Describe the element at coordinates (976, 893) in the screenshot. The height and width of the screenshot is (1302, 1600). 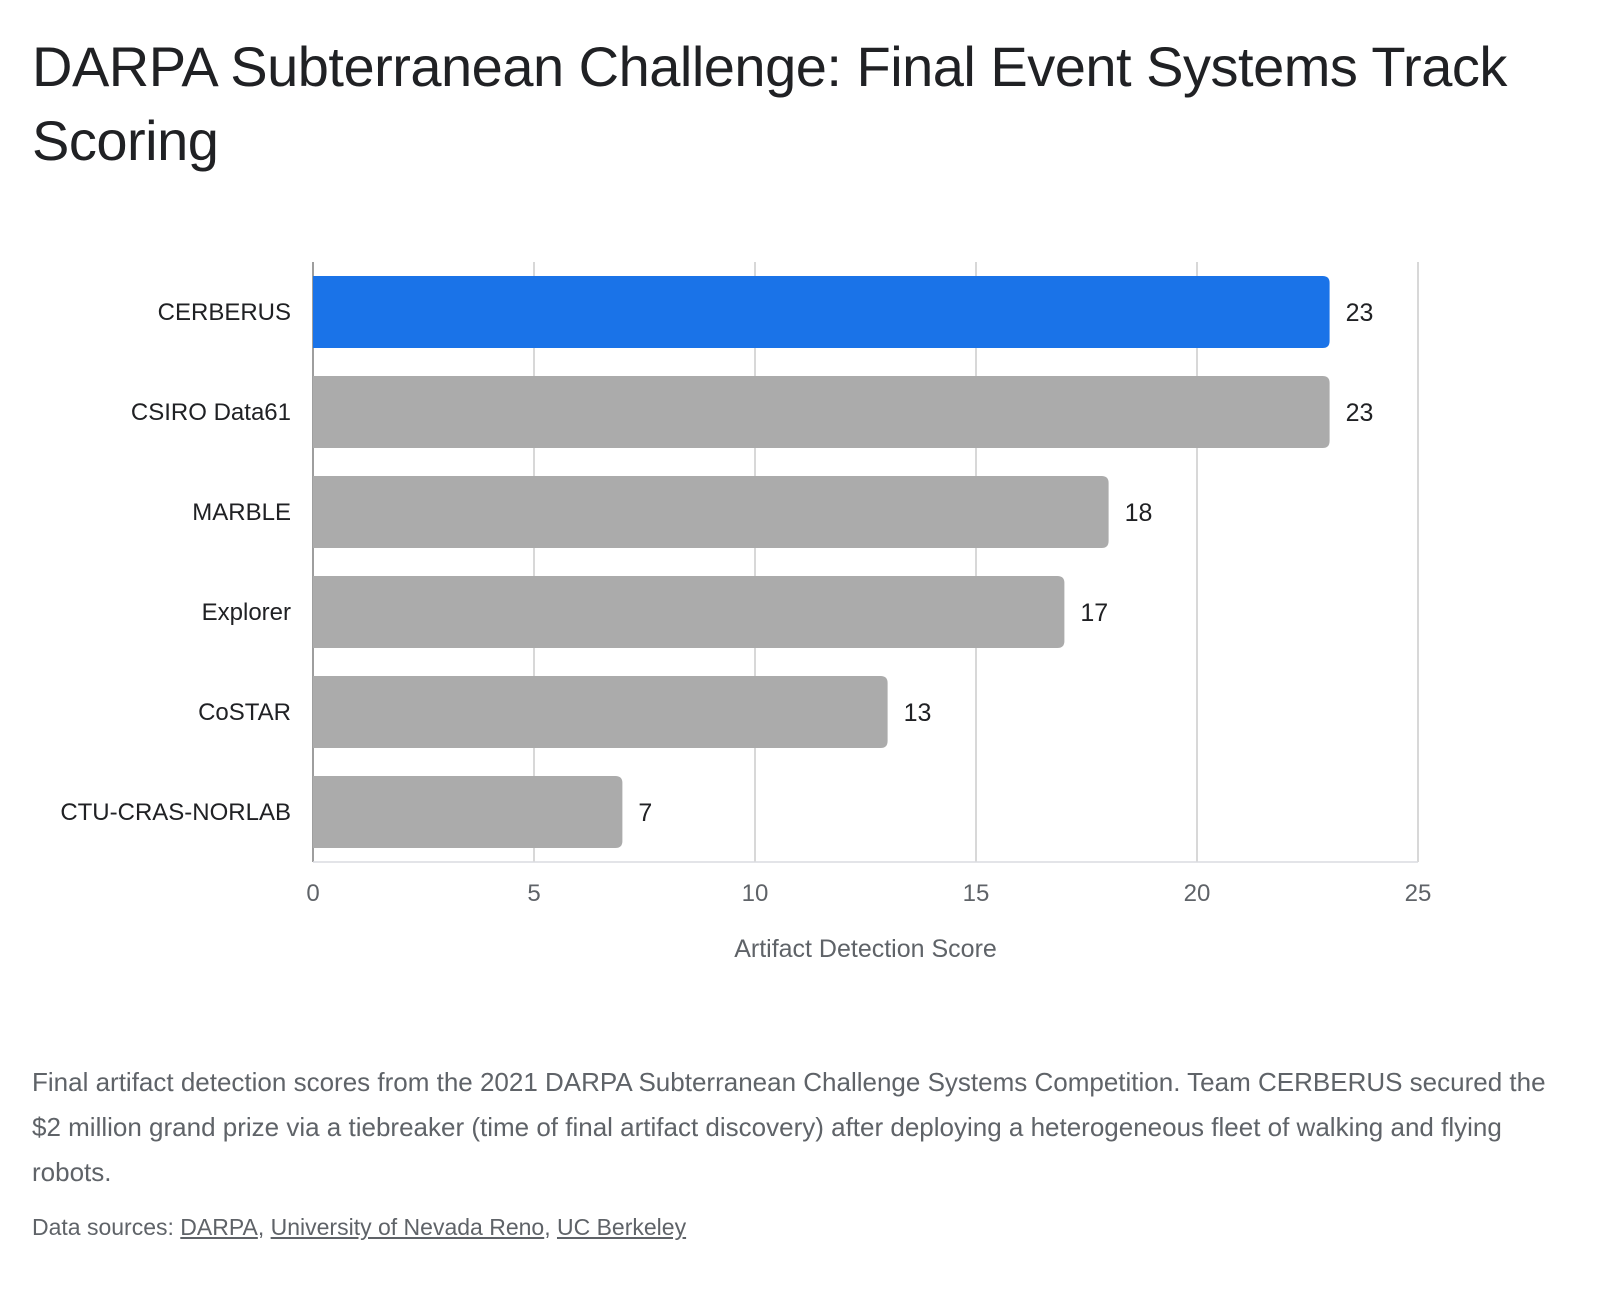
I see `x-tick-label: 15` at that location.